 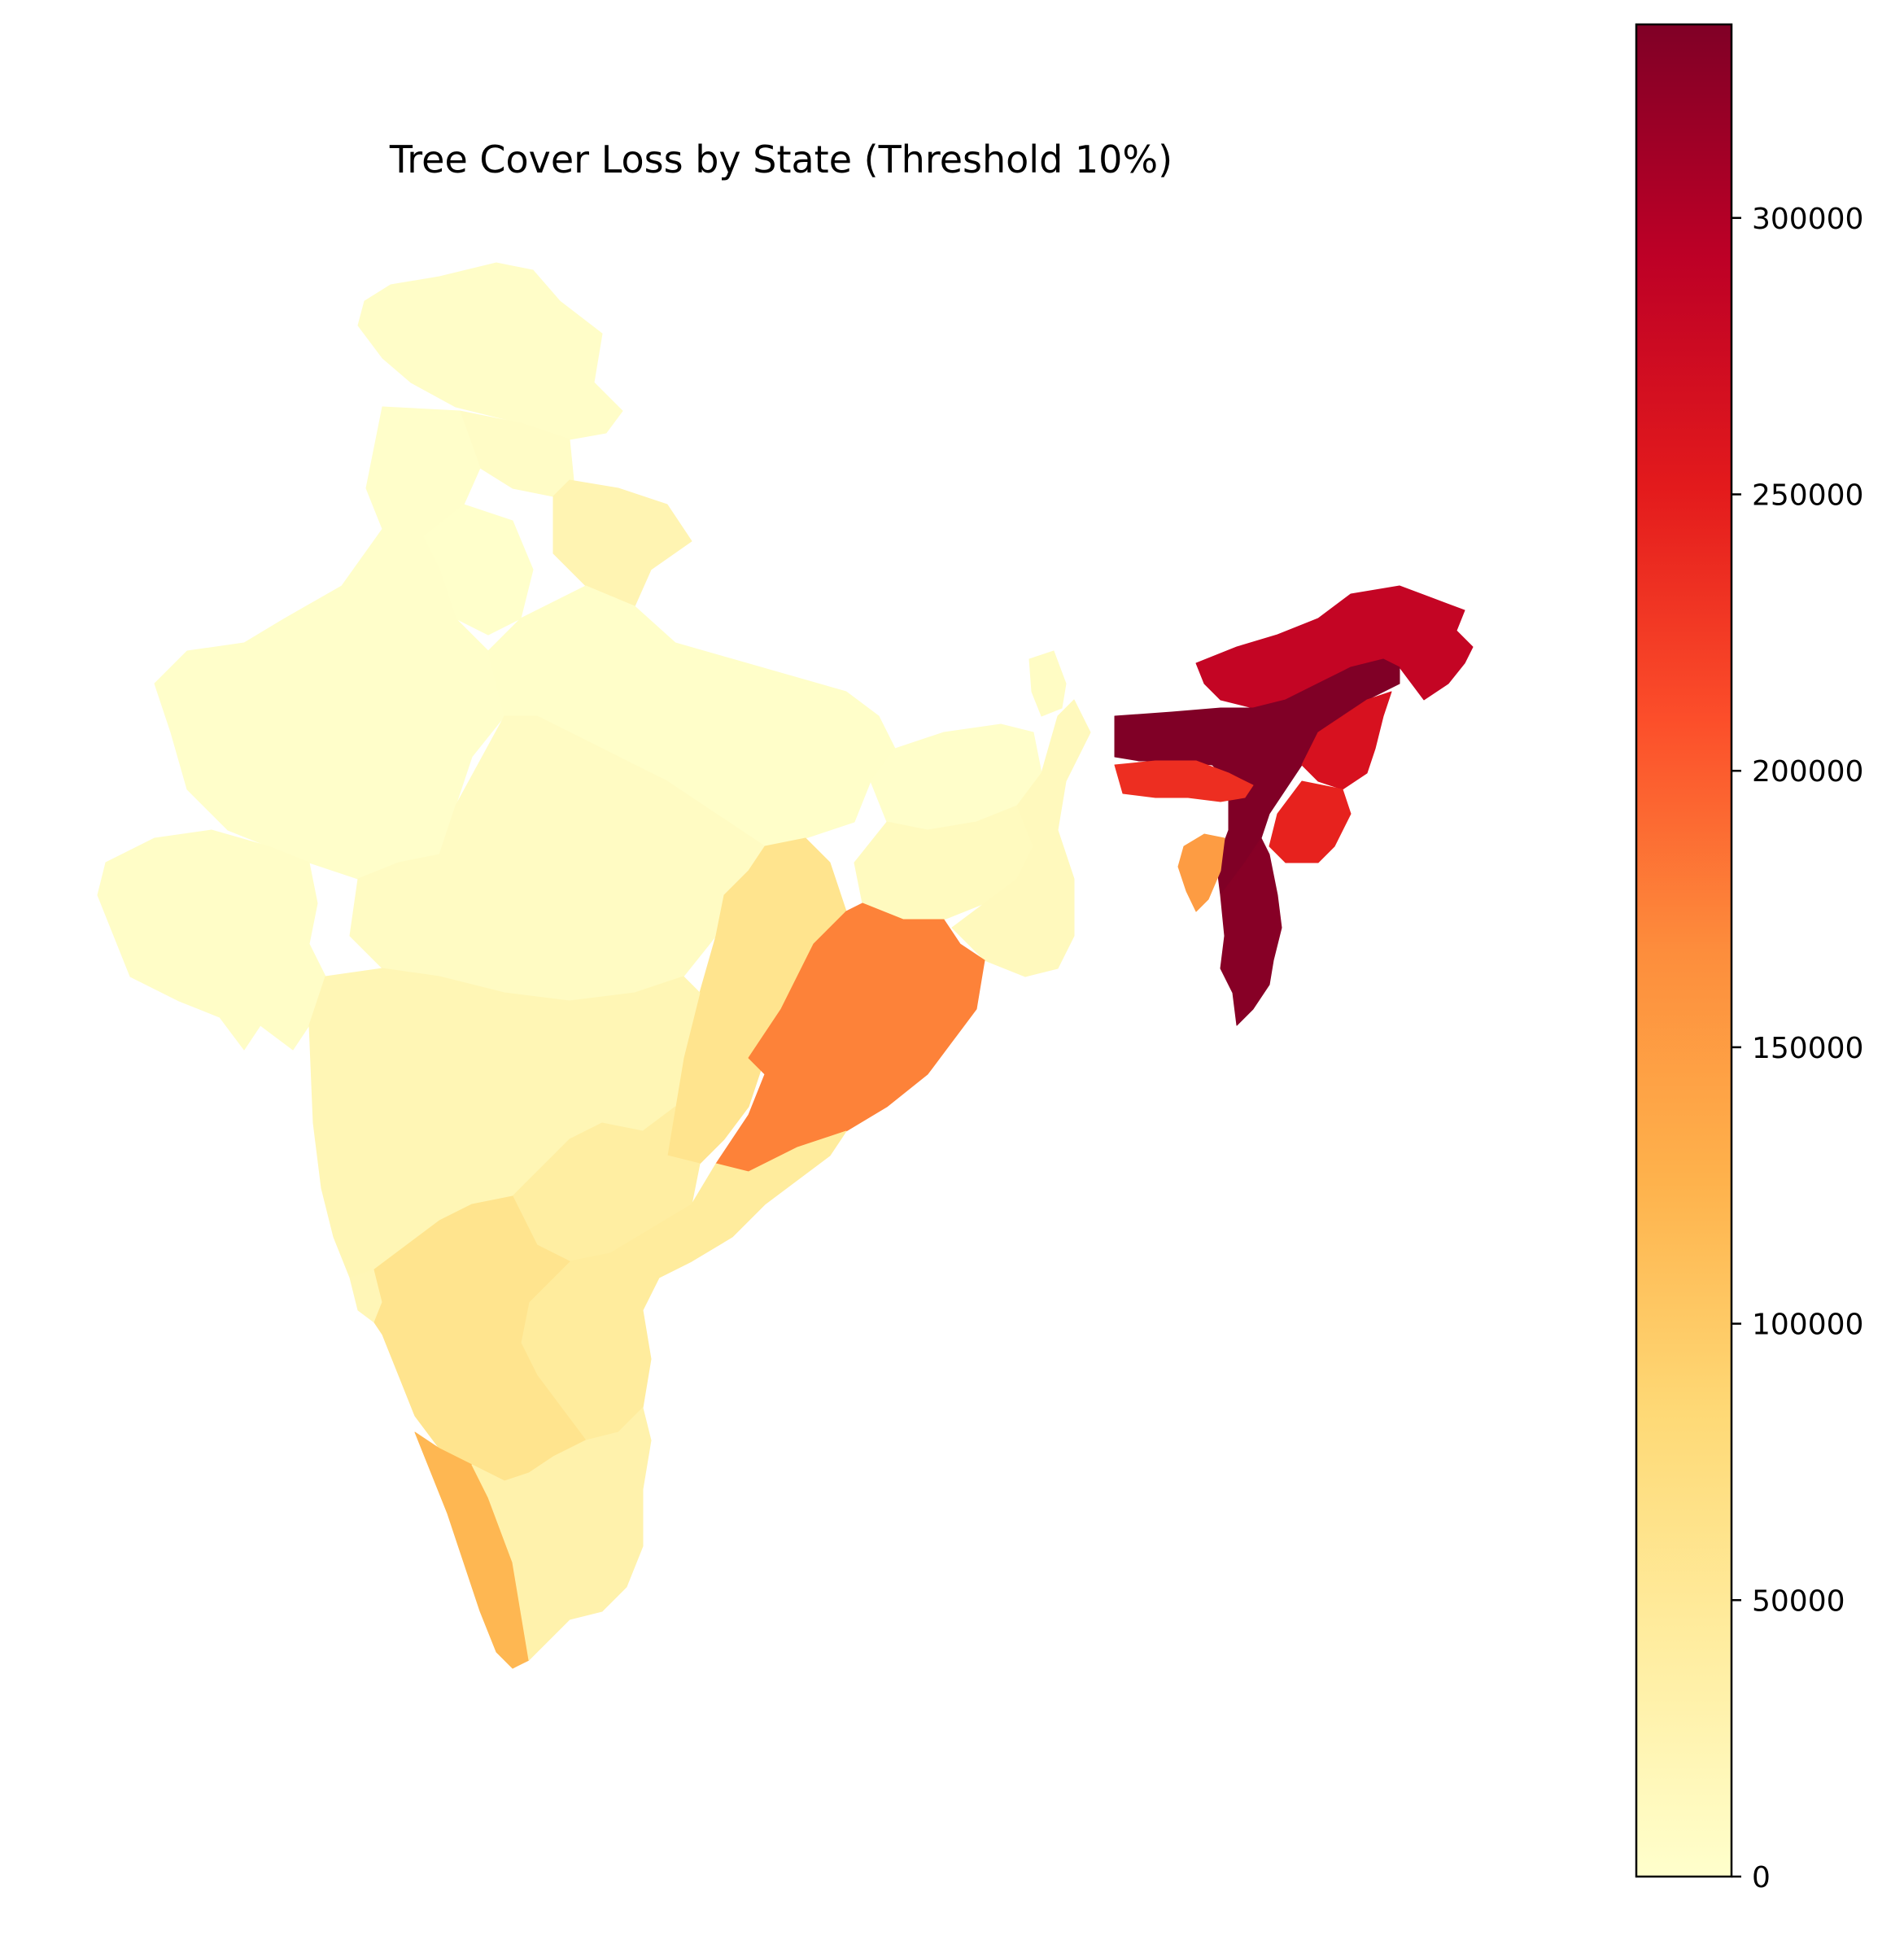 I want to click on region-tamil-nadu, so click(x=562, y=1534).